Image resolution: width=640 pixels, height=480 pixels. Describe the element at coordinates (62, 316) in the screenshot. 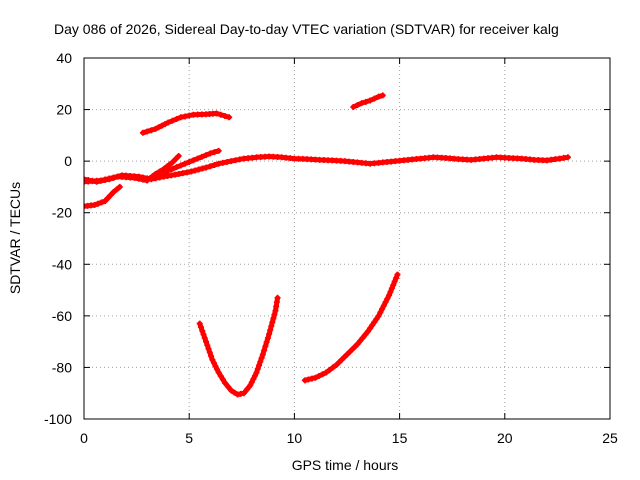

I see `y-tick-label: -60` at that location.